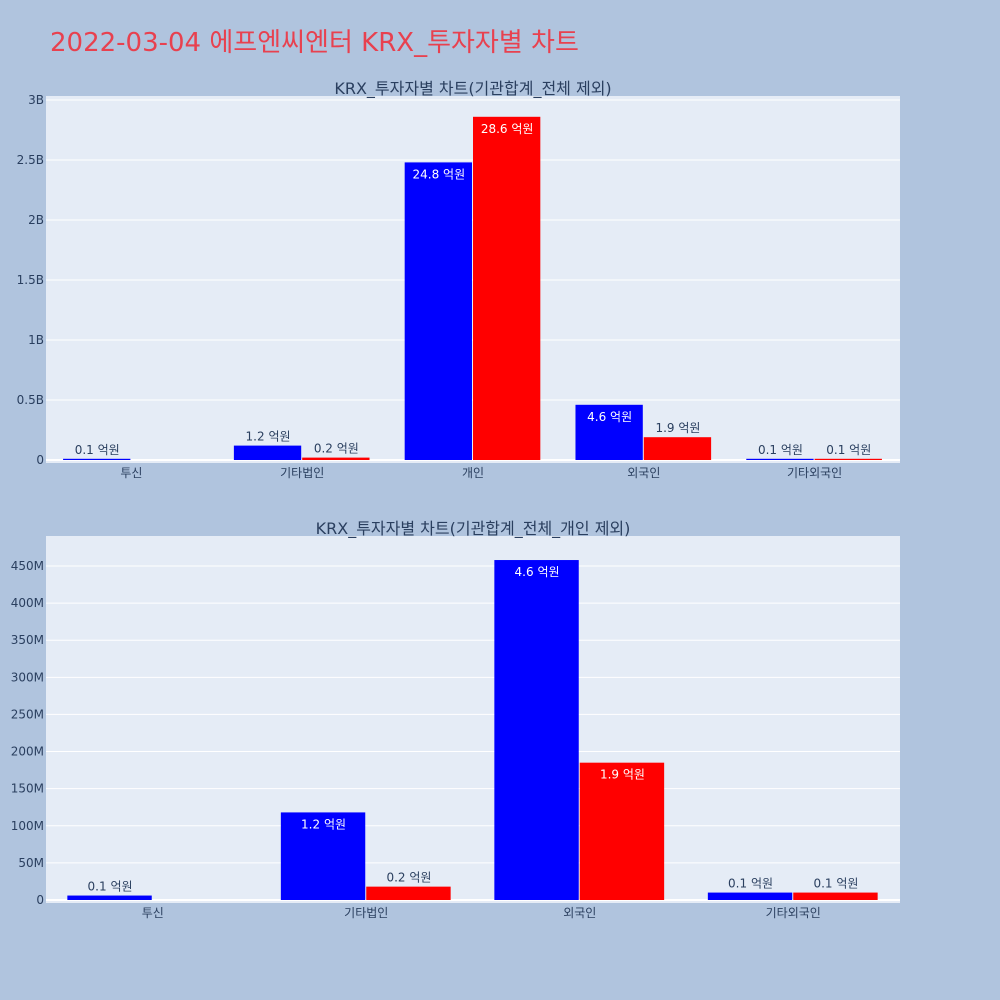 The image size is (1000, 1000). What do you see at coordinates (473, 529) in the screenshot?
I see `chart-title: KRX_투자자별 차트(기관합계_전체_개인 제외)` at bounding box center [473, 529].